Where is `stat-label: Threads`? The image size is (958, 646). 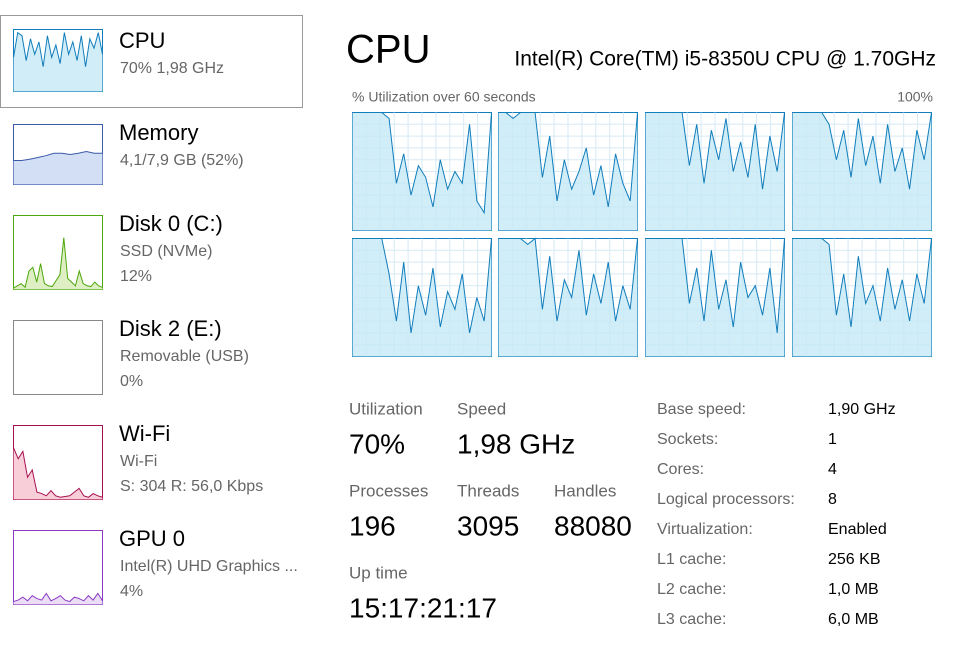
stat-label: Threads is located at coordinates (488, 490).